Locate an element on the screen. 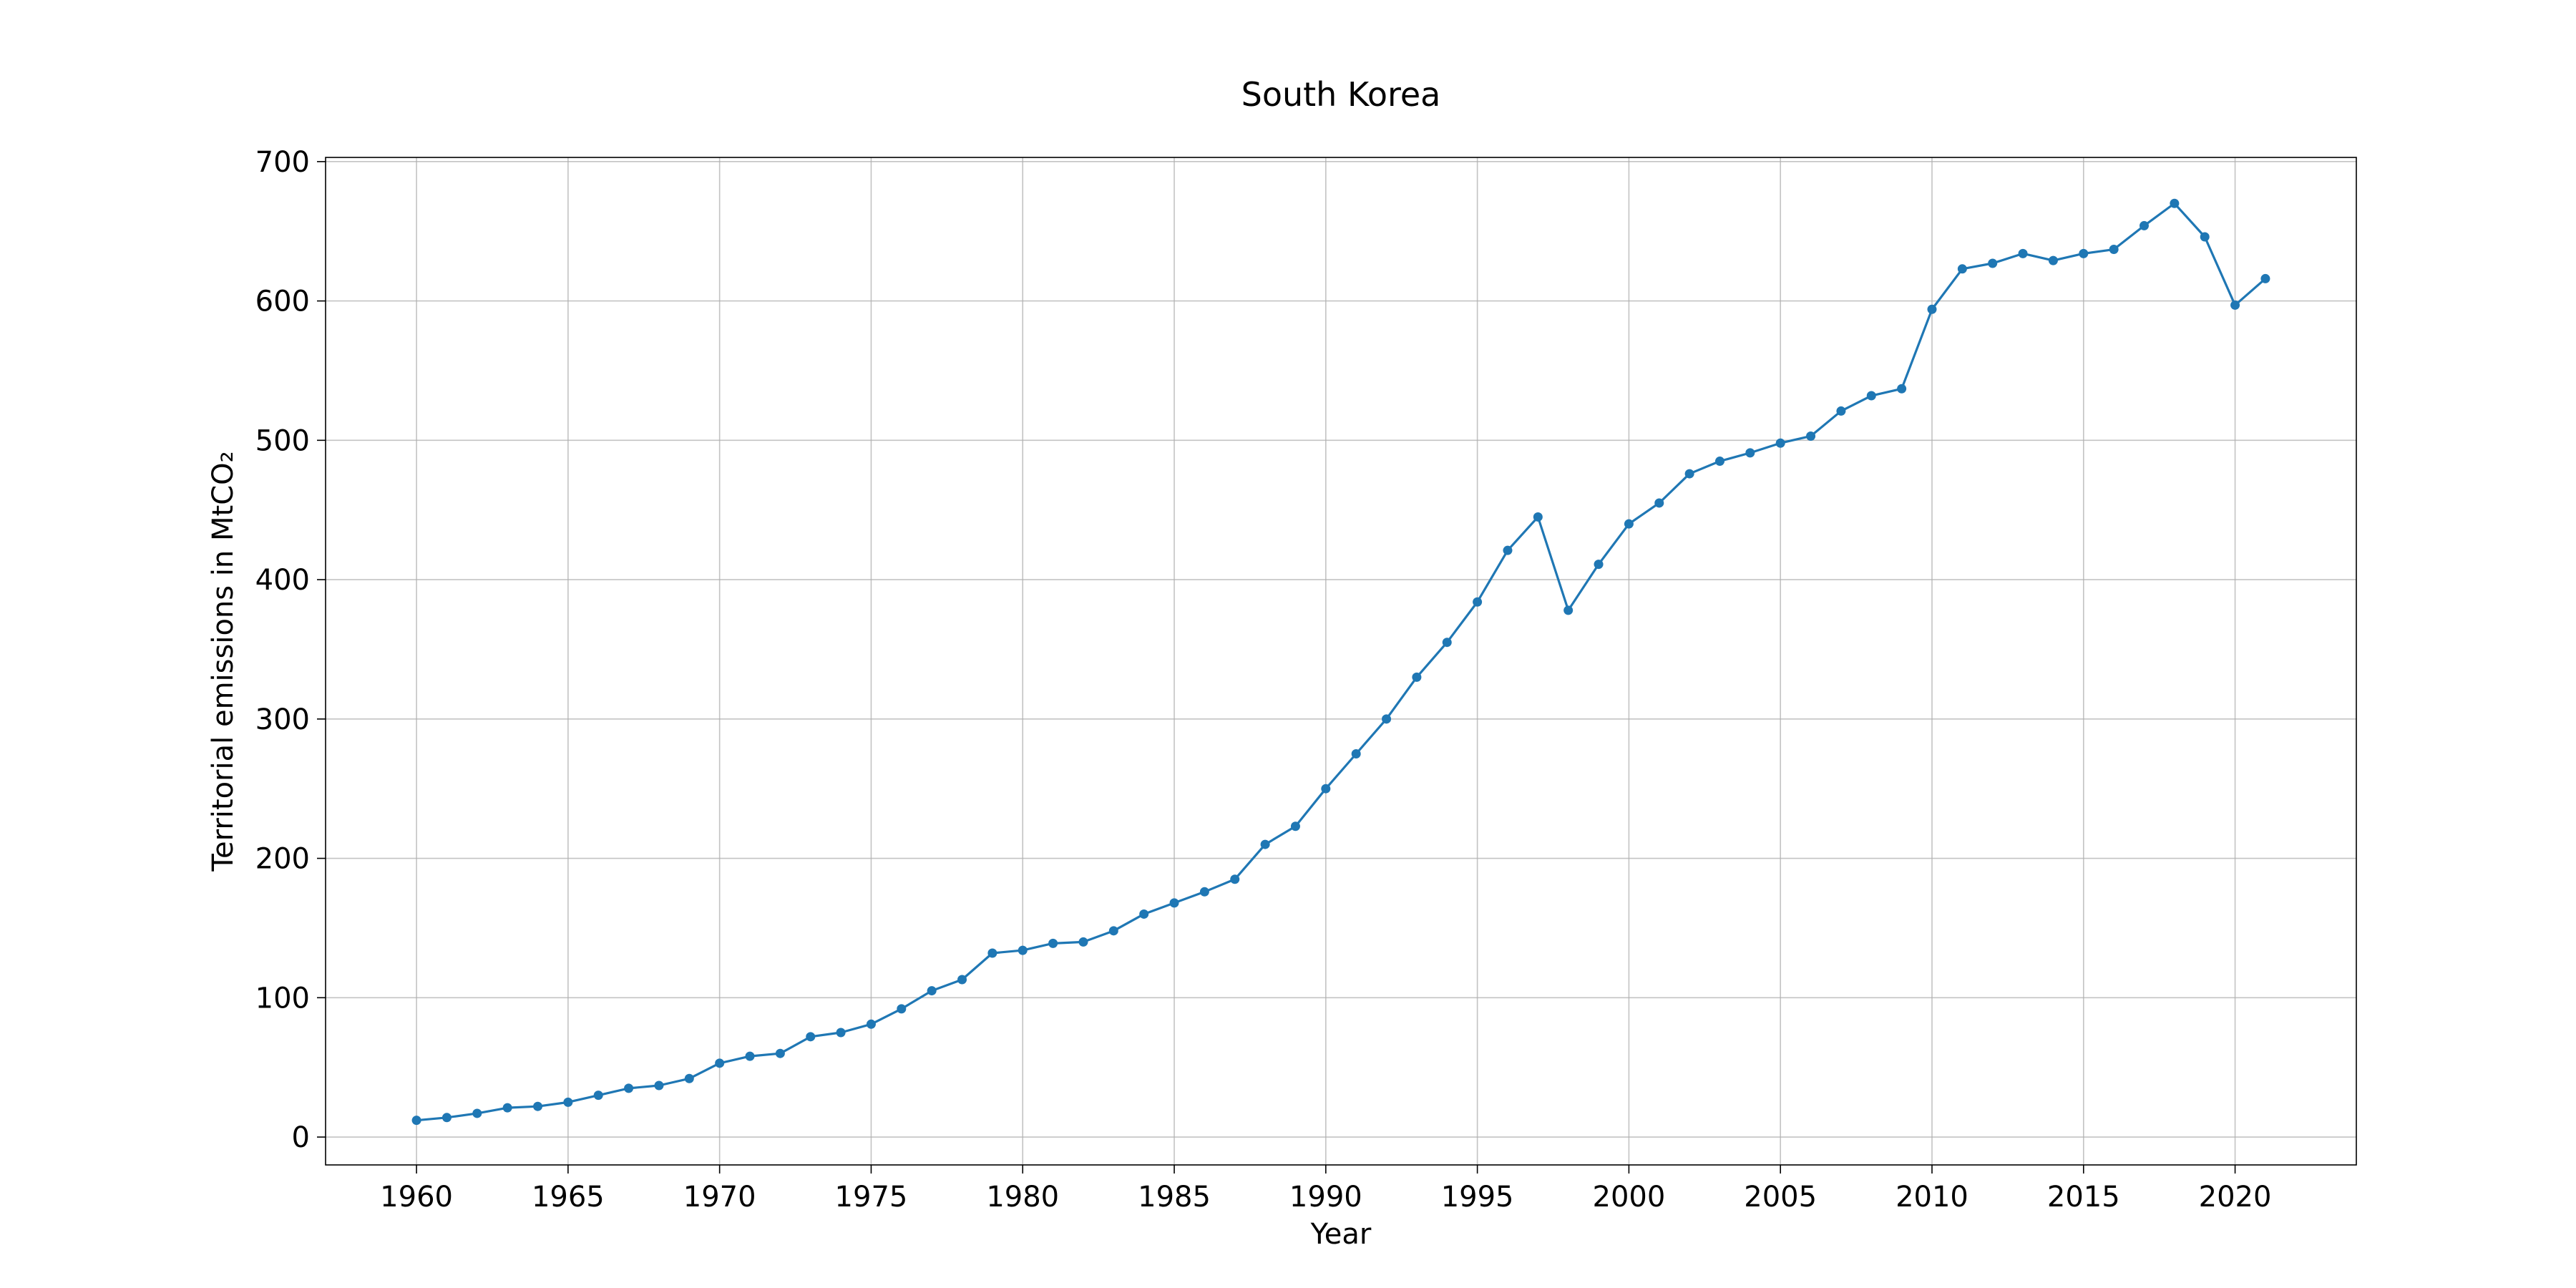 This screenshot has height=1288, width=2576. y-tick-label: 100 is located at coordinates (282, 998).